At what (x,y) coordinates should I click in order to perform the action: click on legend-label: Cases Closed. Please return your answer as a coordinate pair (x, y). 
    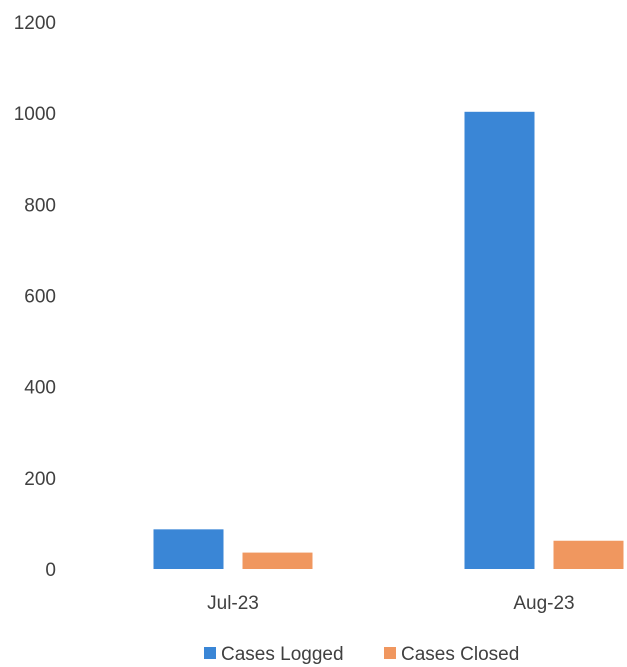
    Looking at the image, I should click on (460, 654).